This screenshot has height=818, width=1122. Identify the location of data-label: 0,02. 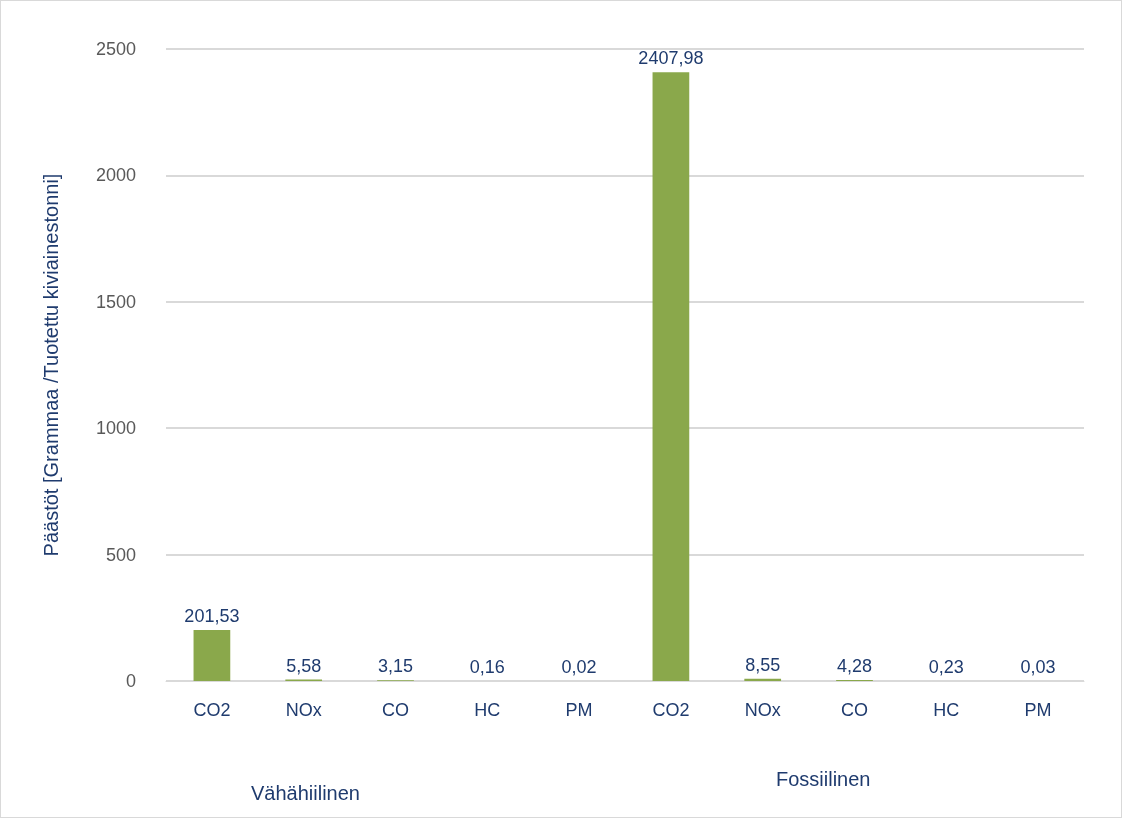
(579, 666).